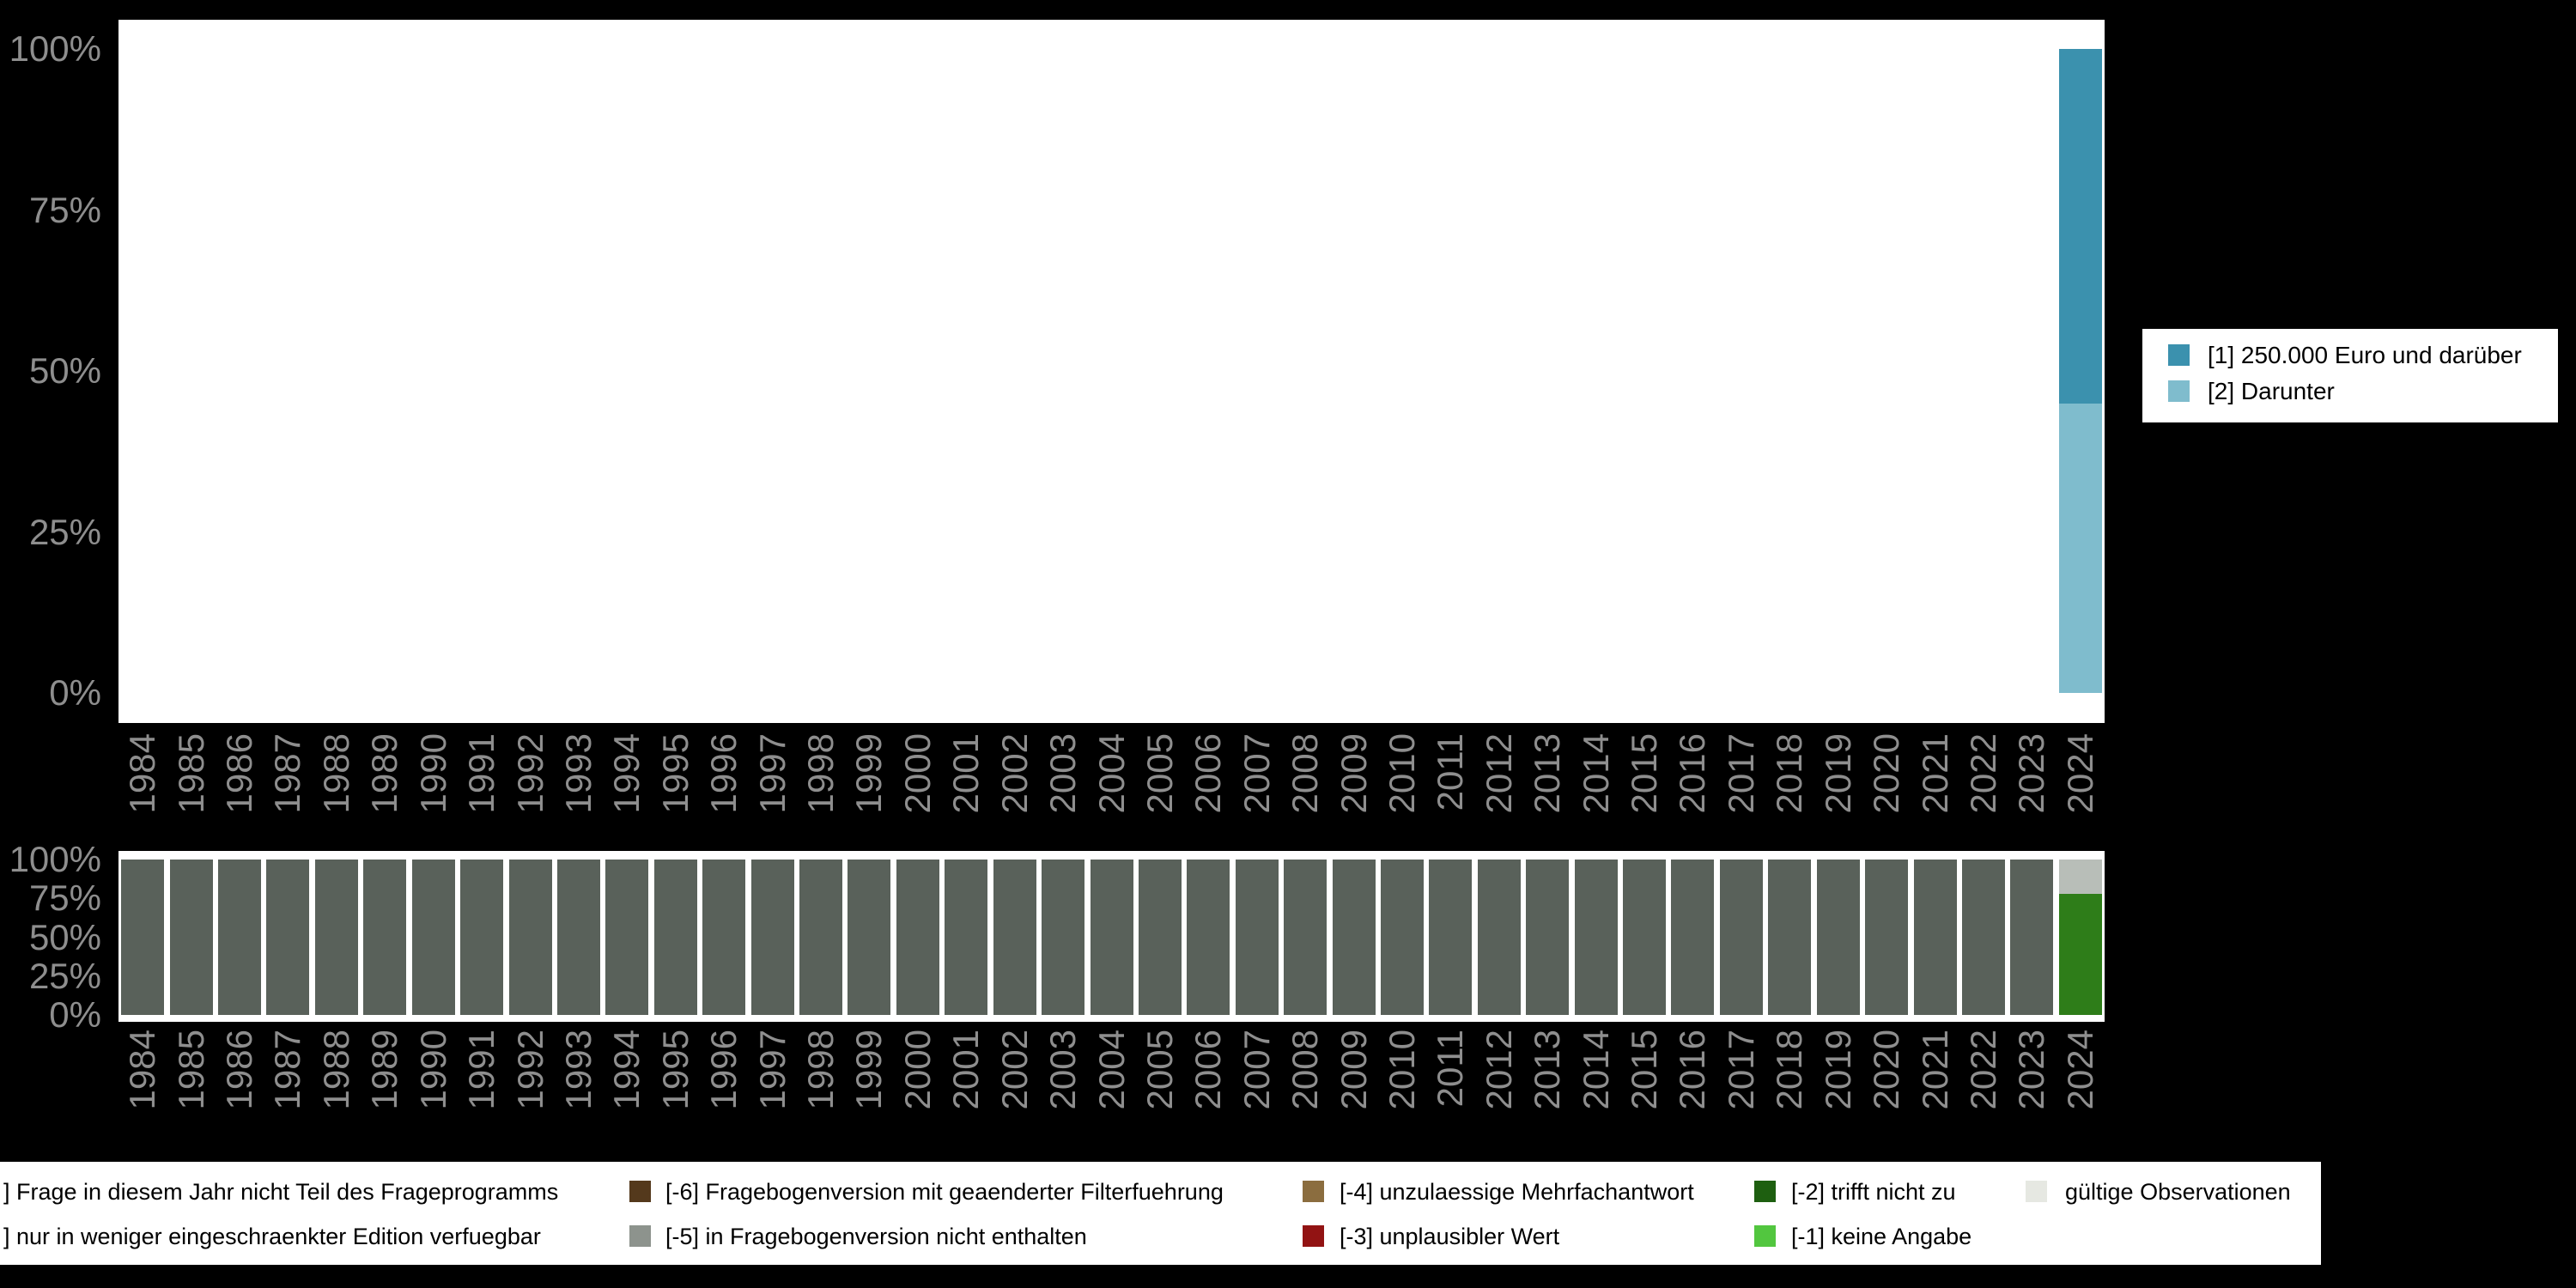 This screenshot has height=1288, width=2576. I want to click on stacked-bar-2008, so click(1305, 937).